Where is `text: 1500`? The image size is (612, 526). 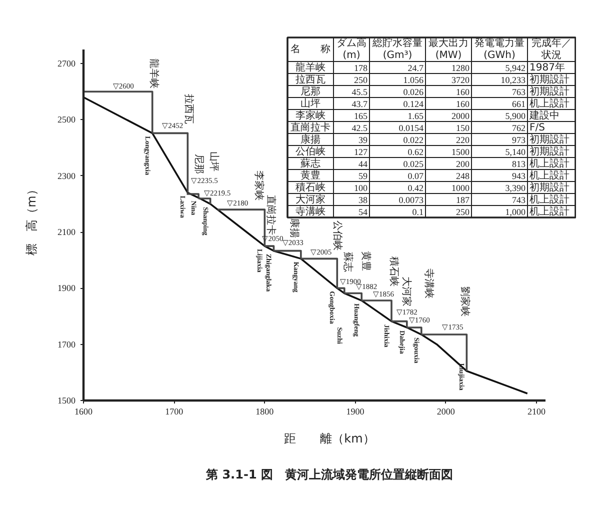
text: 1500 is located at coordinates (461, 152).